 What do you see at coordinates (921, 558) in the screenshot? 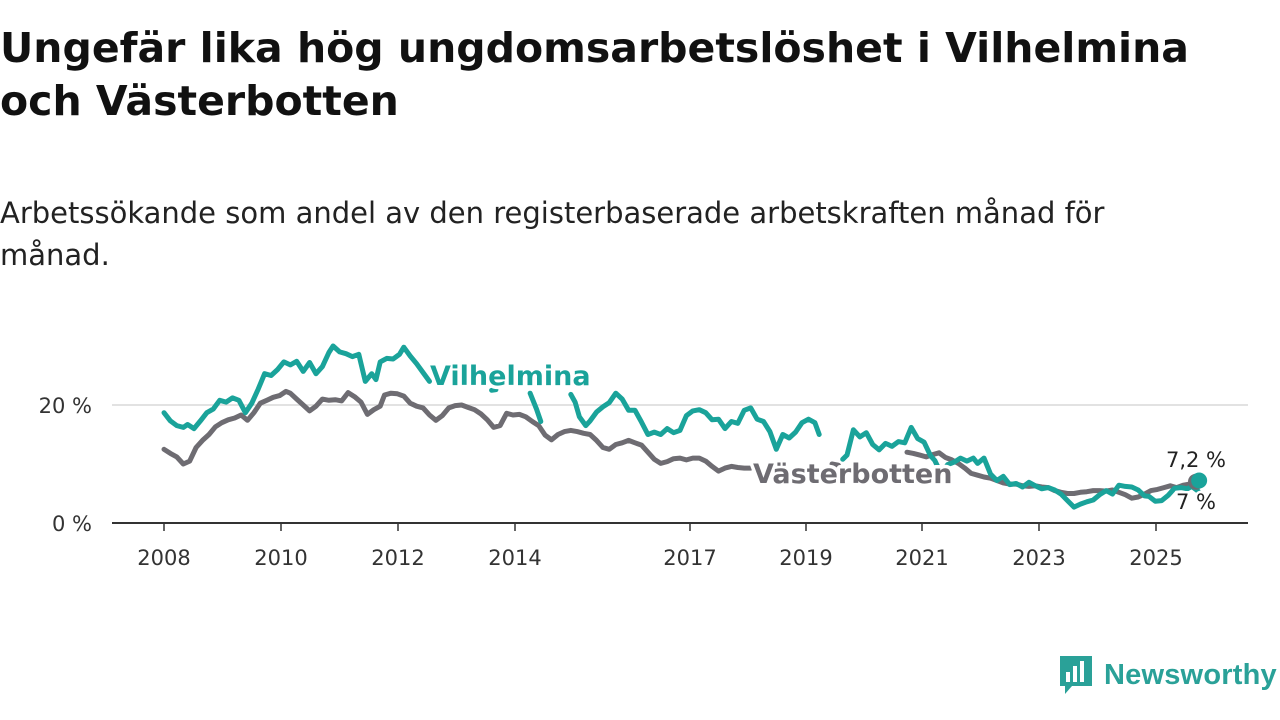
I see `x-tick-label: 2021` at bounding box center [921, 558].